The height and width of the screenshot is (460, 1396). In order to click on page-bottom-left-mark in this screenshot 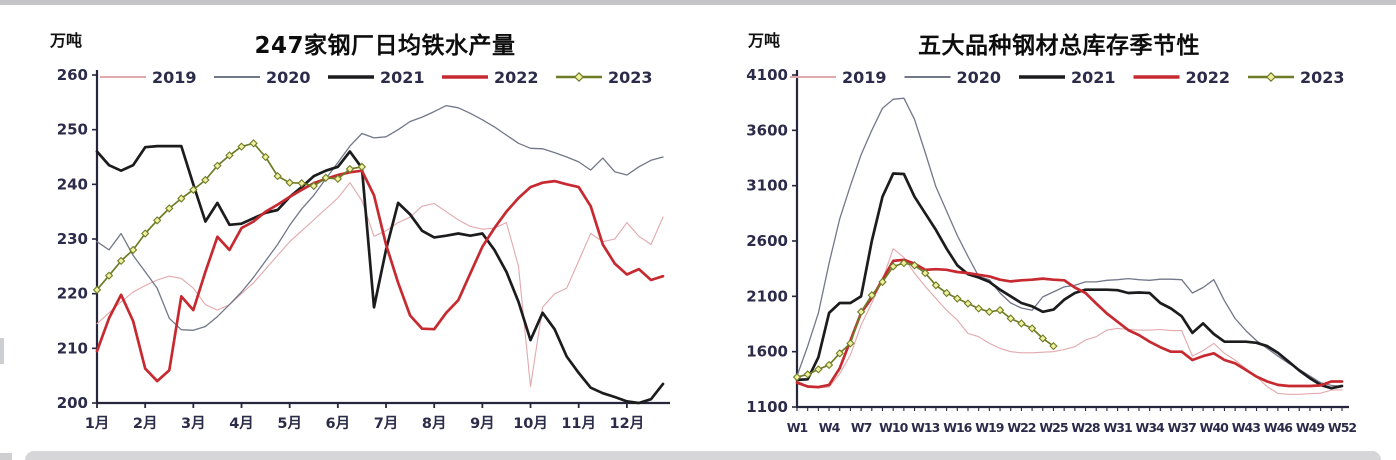, I will do `click(6, 456)`.